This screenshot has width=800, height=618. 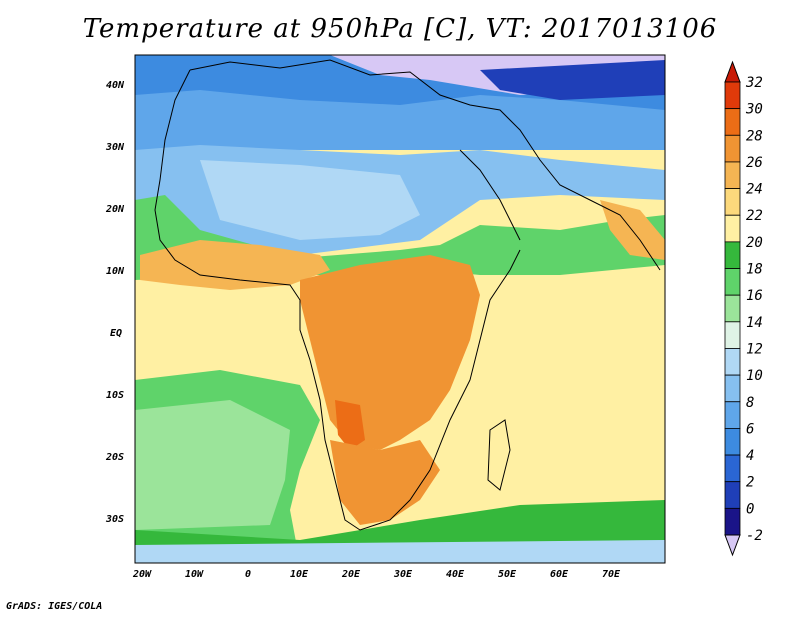 I want to click on field-west-africa, so click(x=235, y=265).